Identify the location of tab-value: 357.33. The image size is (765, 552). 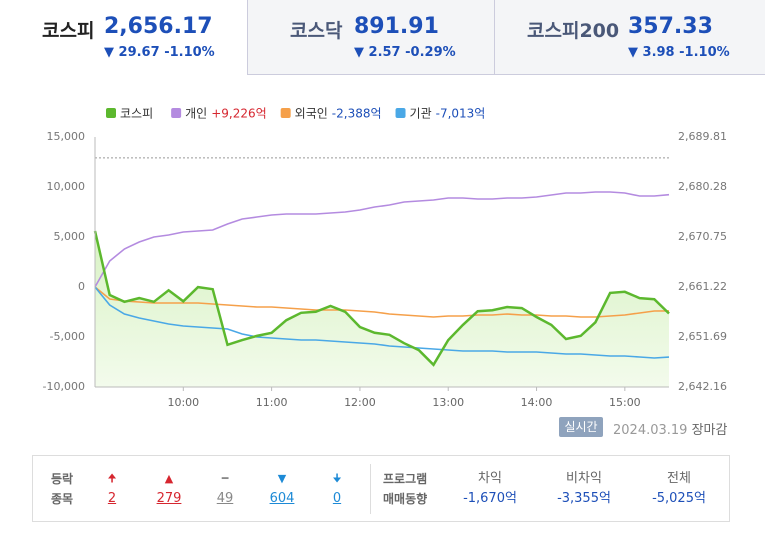
(670, 26).